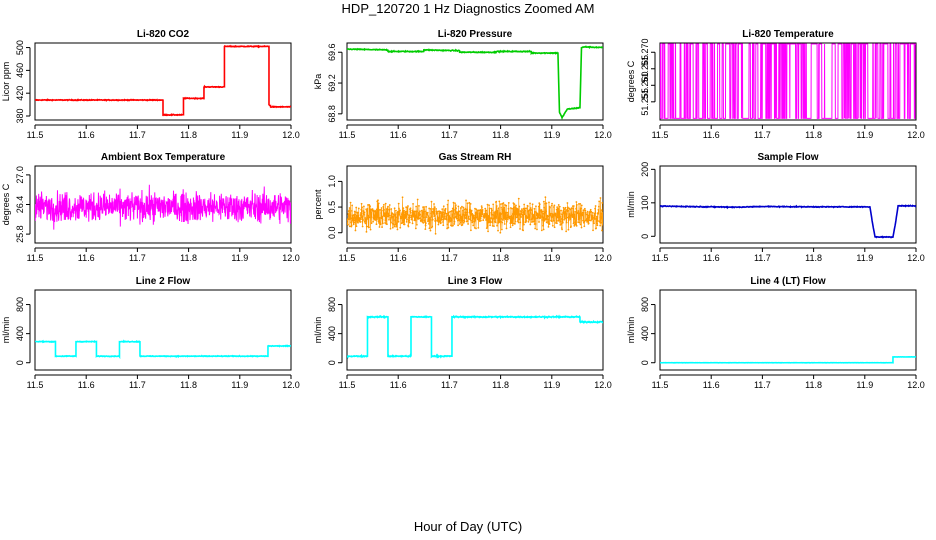 This screenshot has width=936, height=540. What do you see at coordinates (20, 175) in the screenshot?
I see `y-tick-label: 27.0` at bounding box center [20, 175].